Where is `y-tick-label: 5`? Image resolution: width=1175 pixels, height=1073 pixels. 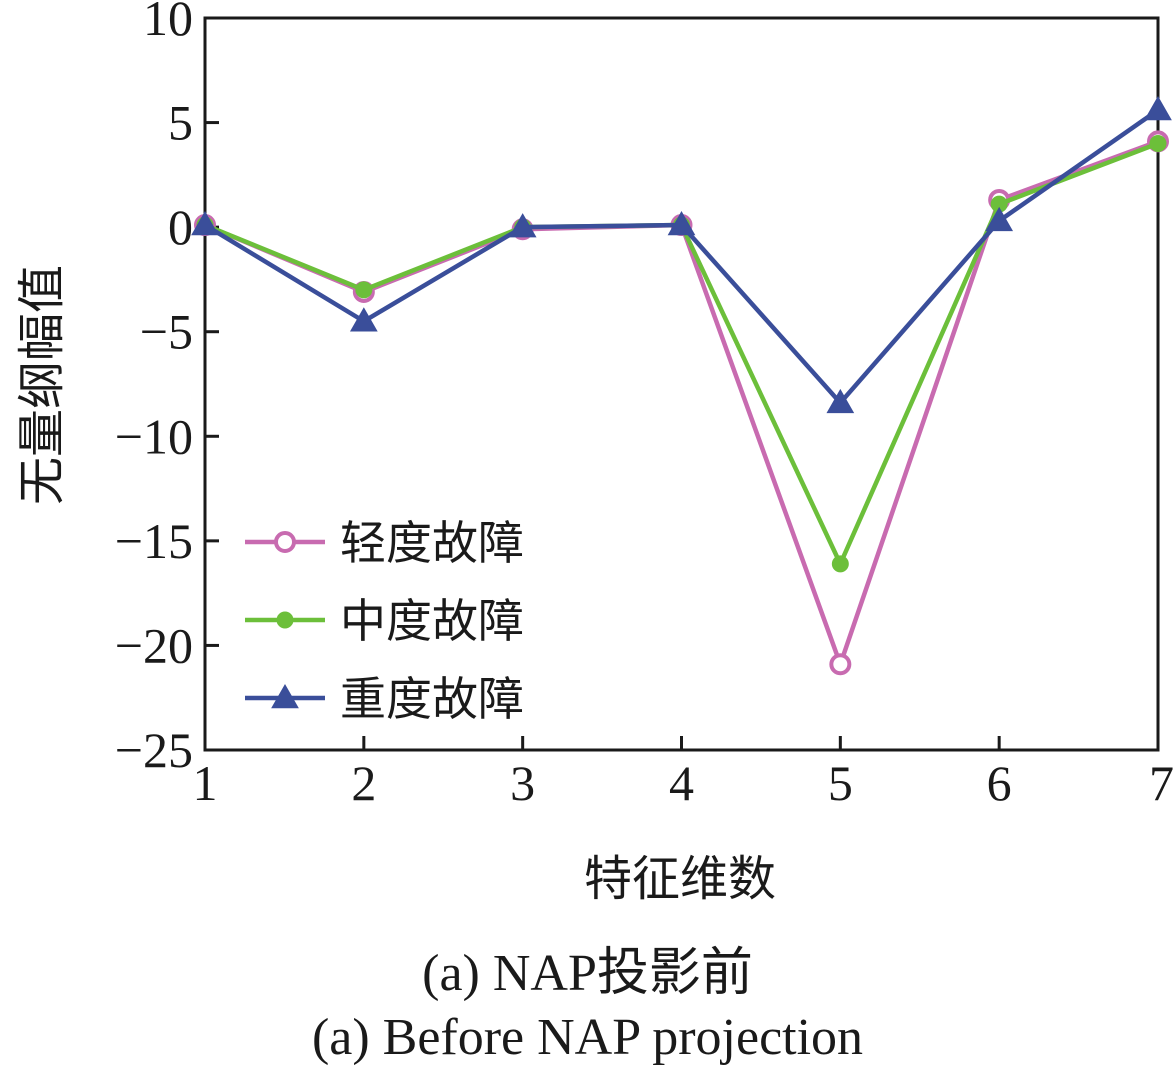
y-tick-label: 5 is located at coordinates (180, 123).